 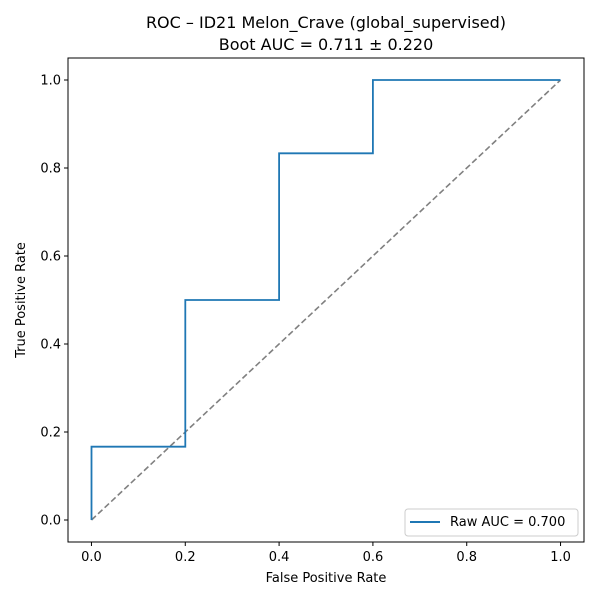 What do you see at coordinates (326, 578) in the screenshot?
I see `x-axis-label: False Positive Rate` at bounding box center [326, 578].